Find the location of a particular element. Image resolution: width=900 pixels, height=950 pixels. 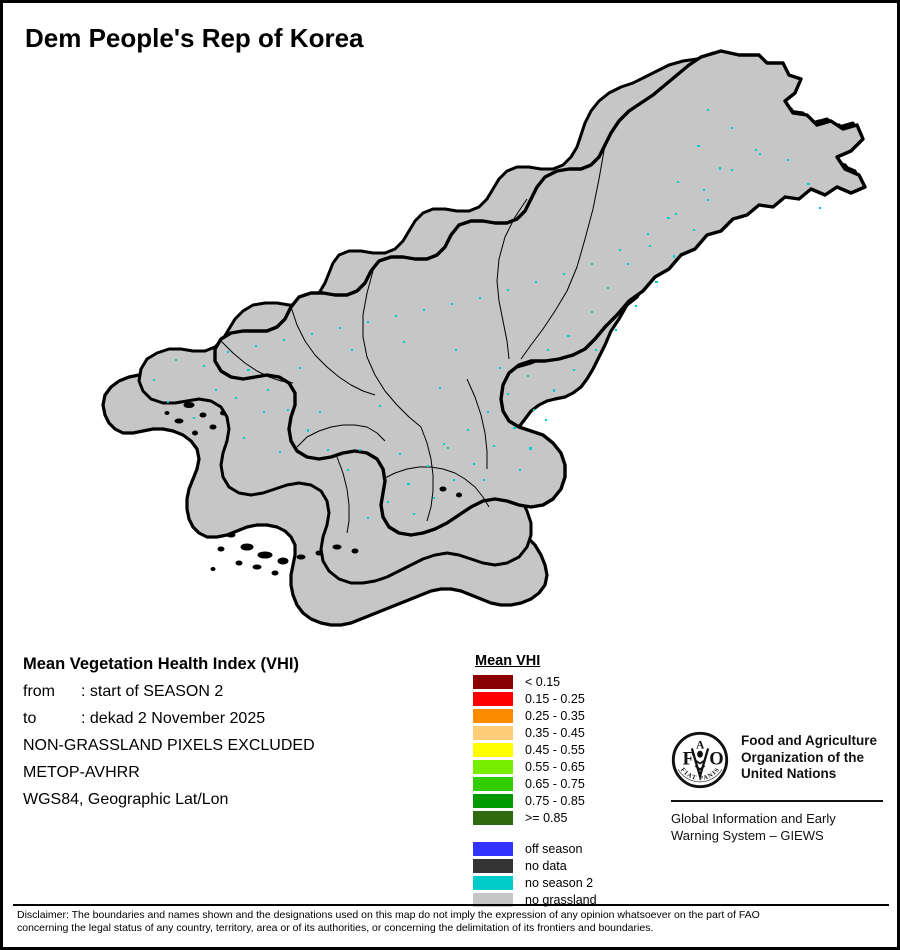

offshore-islands is located at coordinates (313, 489).